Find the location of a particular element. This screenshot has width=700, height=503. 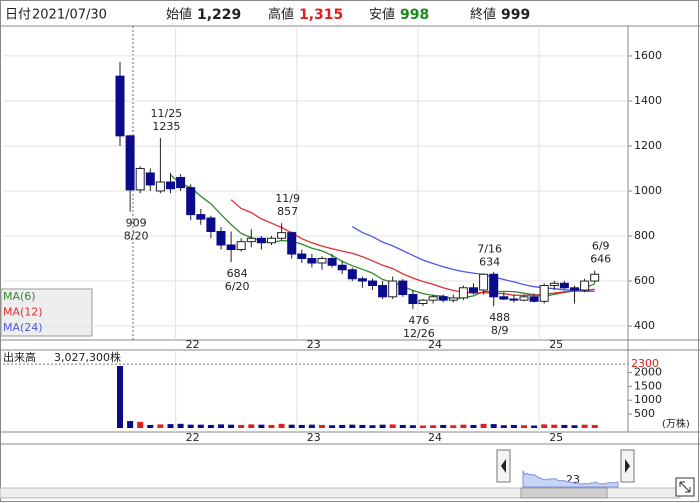

legend-entry: MA(6) is located at coordinates (19, 296).